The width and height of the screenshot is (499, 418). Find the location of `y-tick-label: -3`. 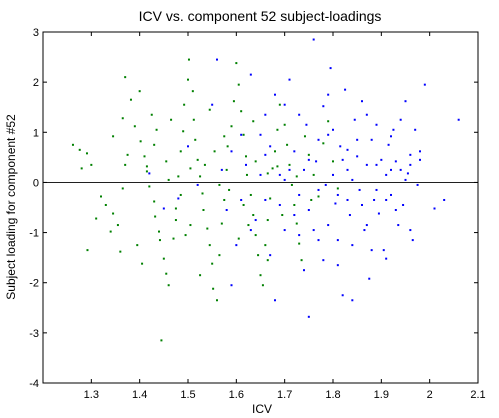

y-tick-label: -3 is located at coordinates (34, 334).